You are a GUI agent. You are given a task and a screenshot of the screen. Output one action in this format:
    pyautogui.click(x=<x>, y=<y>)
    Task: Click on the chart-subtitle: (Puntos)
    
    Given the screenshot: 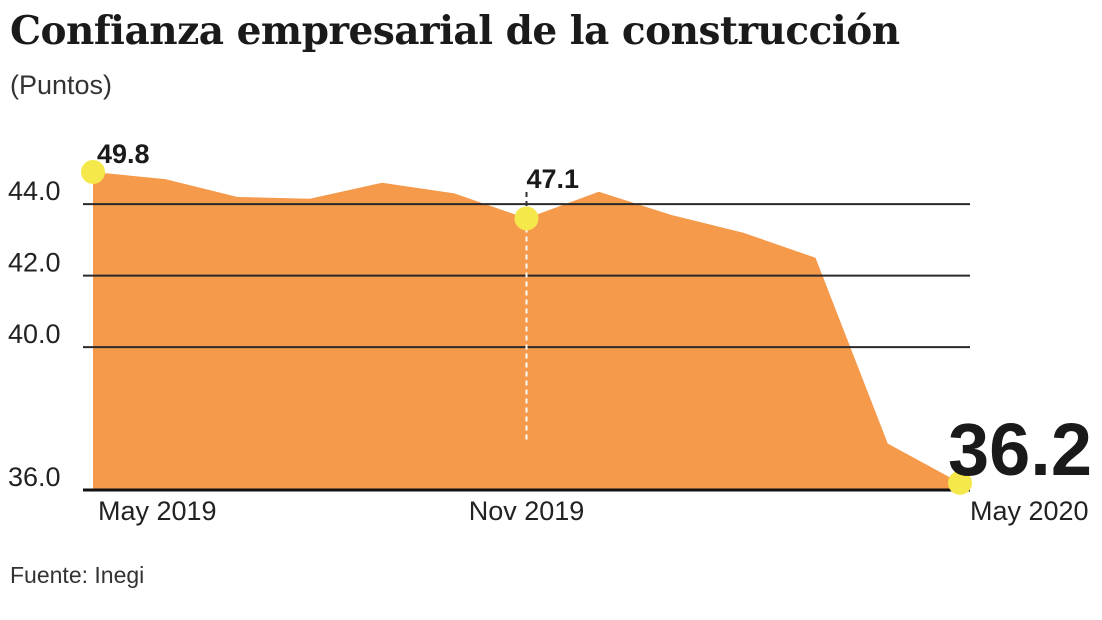 What is the action you would take?
    pyautogui.click(x=61, y=85)
    